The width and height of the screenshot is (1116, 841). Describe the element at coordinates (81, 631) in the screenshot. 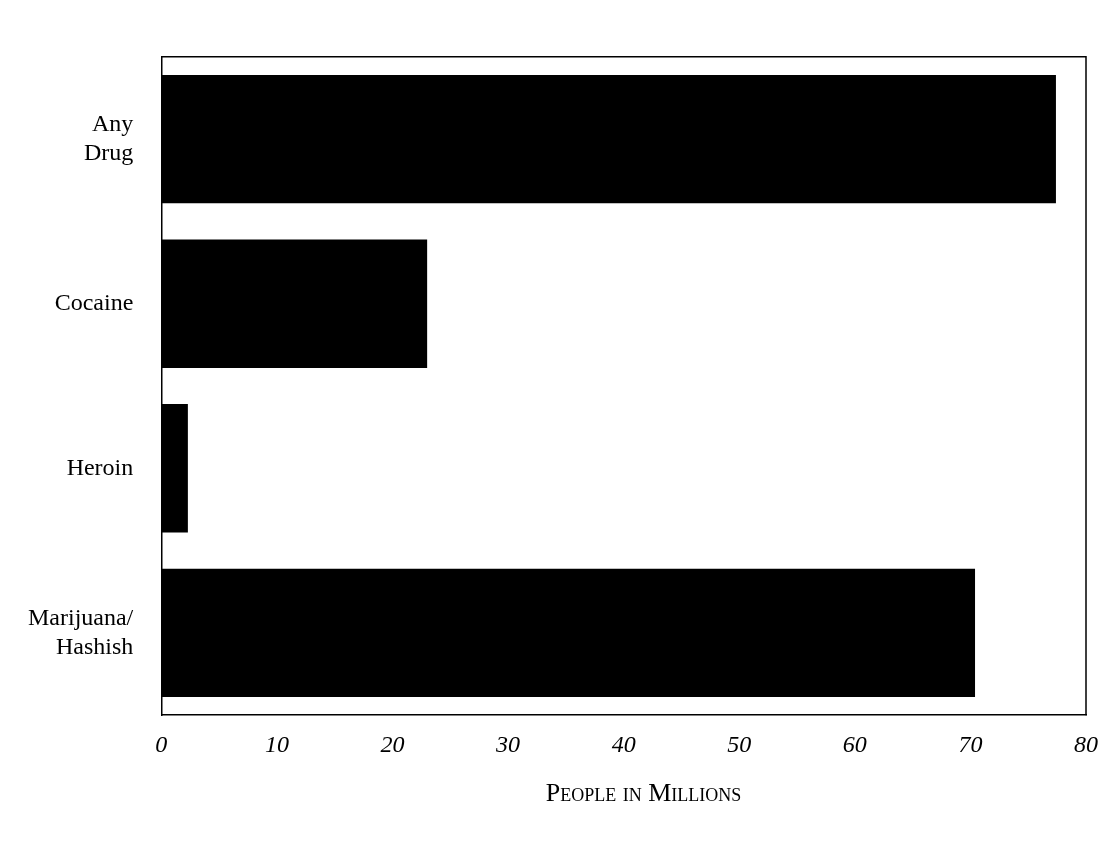

I see `y-tick-label: Marijuana/ Hashish` at that location.